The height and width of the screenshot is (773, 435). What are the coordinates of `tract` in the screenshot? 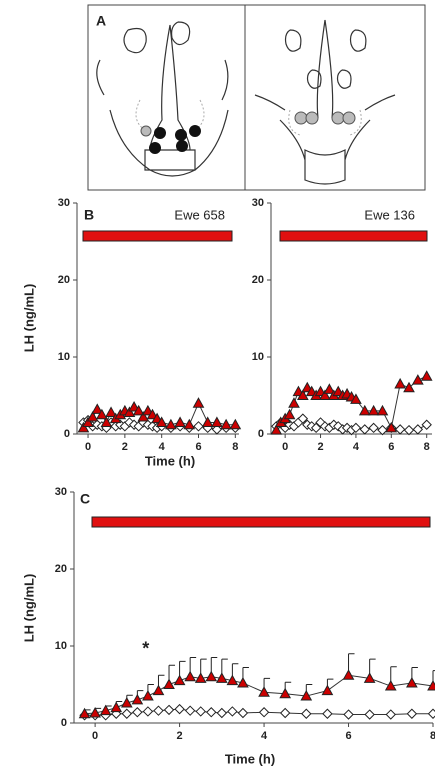 It's located at (325, 122).